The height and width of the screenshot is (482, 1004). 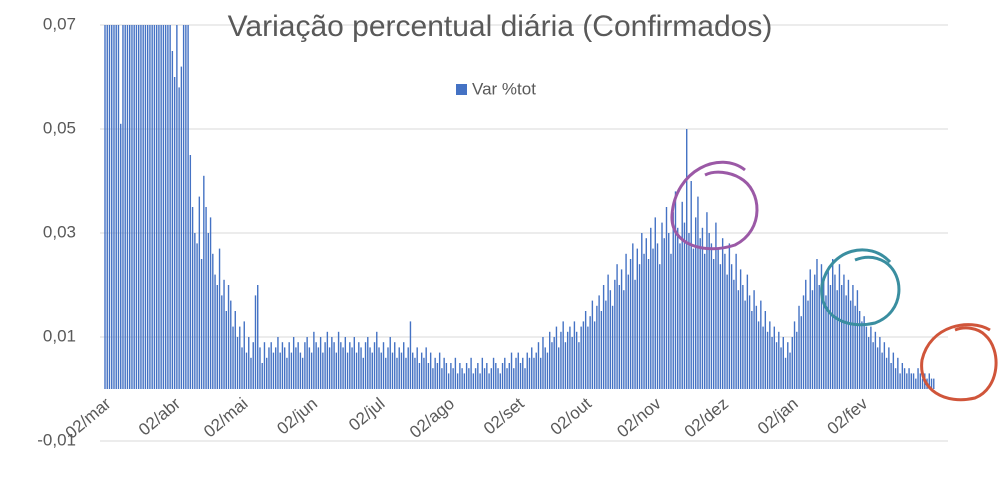 What do you see at coordinates (639, 418) in the screenshot?
I see `x-tick-label: 02/nov` at bounding box center [639, 418].